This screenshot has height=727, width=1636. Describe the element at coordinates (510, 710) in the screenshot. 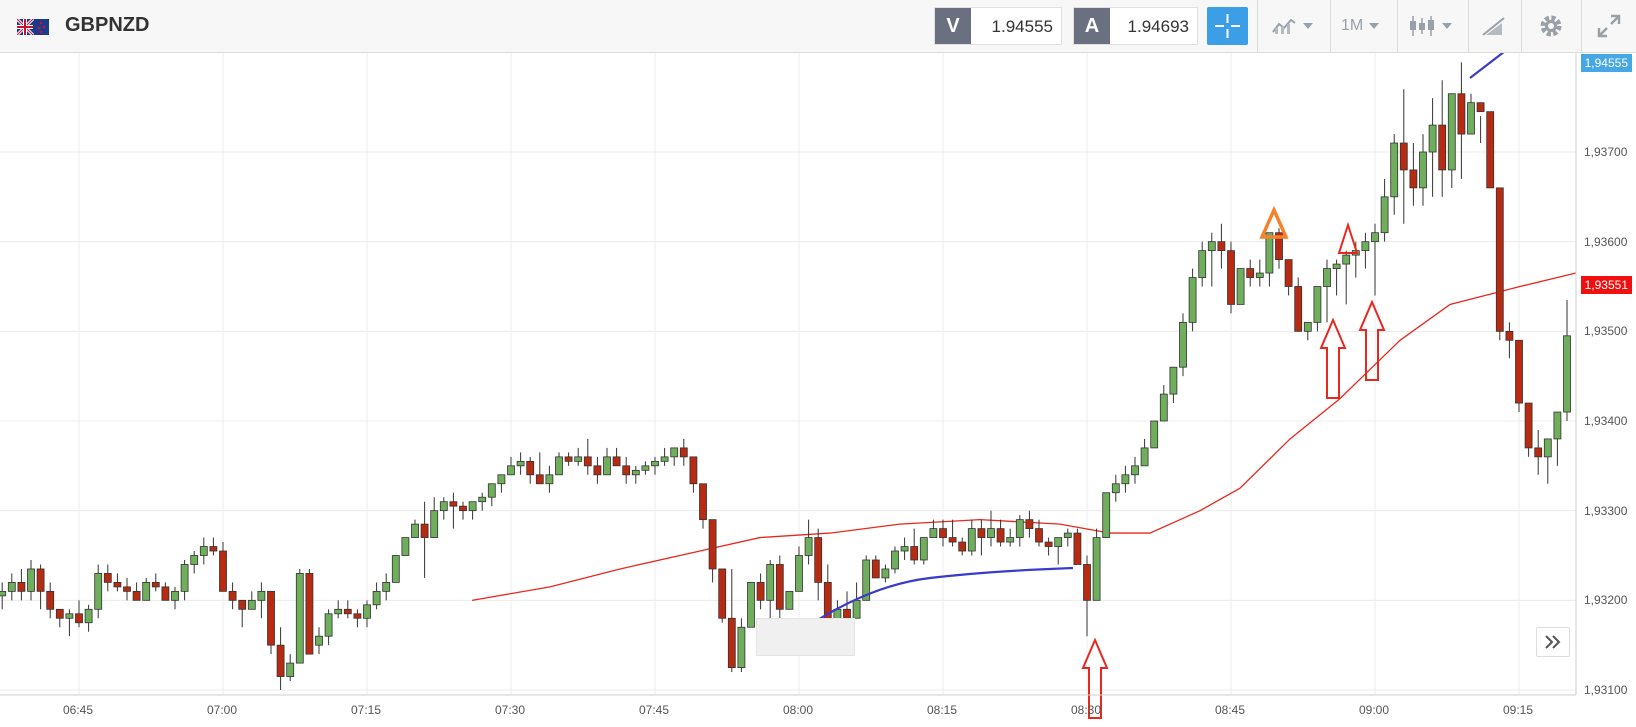

I see `time-tick-label: 07:30` at that location.